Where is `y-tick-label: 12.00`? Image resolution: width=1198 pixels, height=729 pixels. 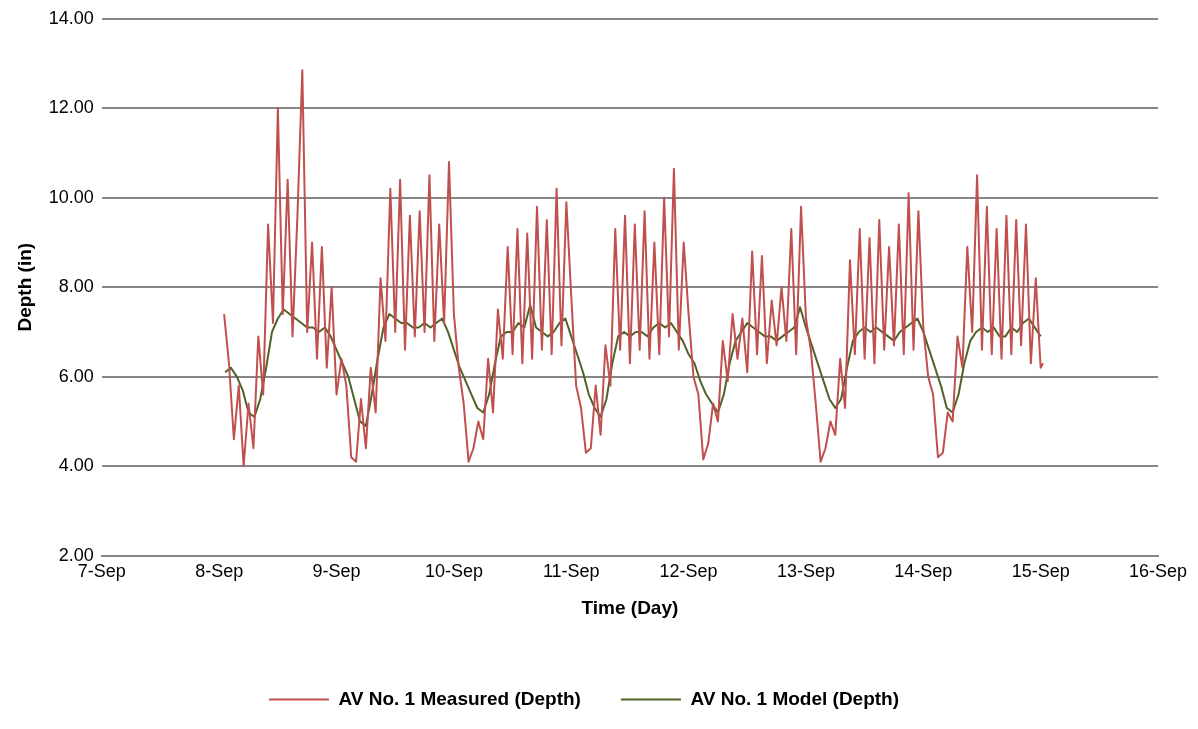 y-tick-label: 12.00 is located at coordinates (71, 107).